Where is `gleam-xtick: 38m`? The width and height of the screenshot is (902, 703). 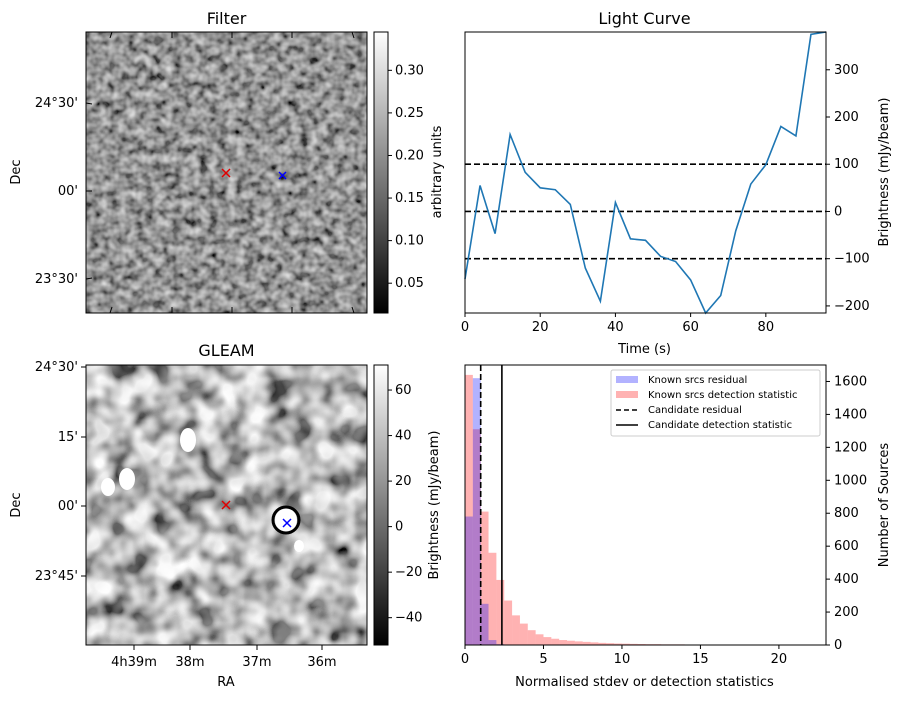
gleam-xtick: 38m is located at coordinates (189, 662).